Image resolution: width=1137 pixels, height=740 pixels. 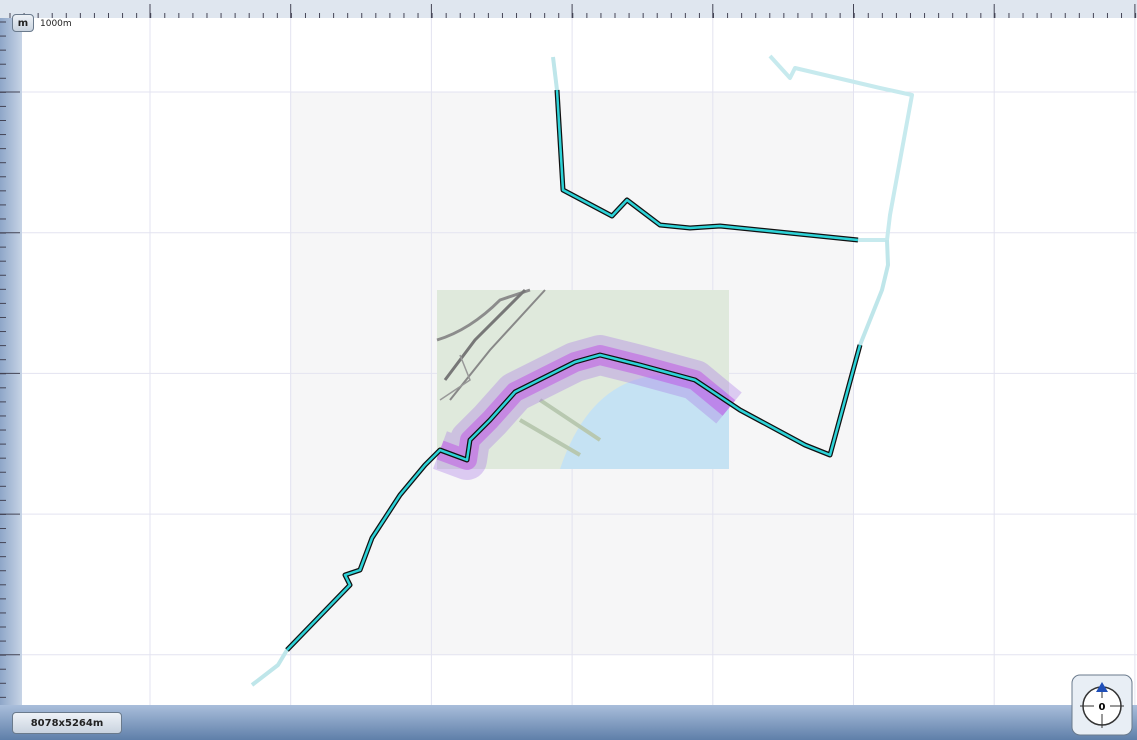 What do you see at coordinates (67, 723) in the screenshot?
I see `size-button: 8078x5264m` at bounding box center [67, 723].